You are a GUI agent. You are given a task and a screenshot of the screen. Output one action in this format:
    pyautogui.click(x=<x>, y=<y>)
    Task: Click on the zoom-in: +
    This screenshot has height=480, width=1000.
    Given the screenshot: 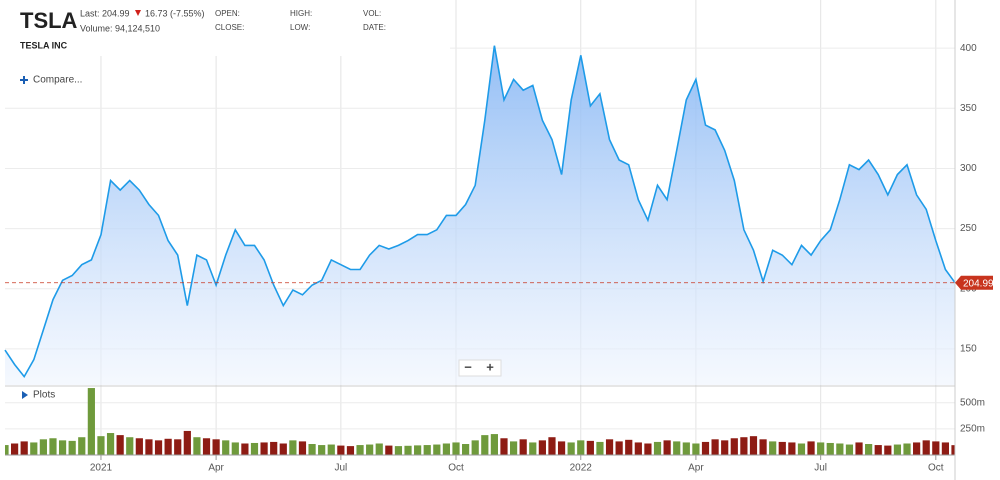 What is the action you would take?
    pyautogui.click(x=490, y=366)
    